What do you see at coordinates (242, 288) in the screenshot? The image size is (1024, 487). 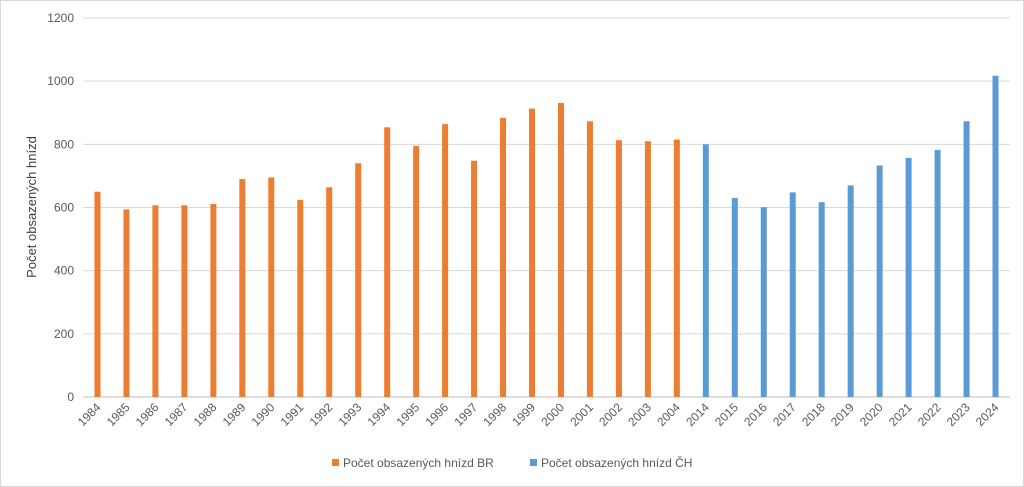 I see `bar-1989` at bounding box center [242, 288].